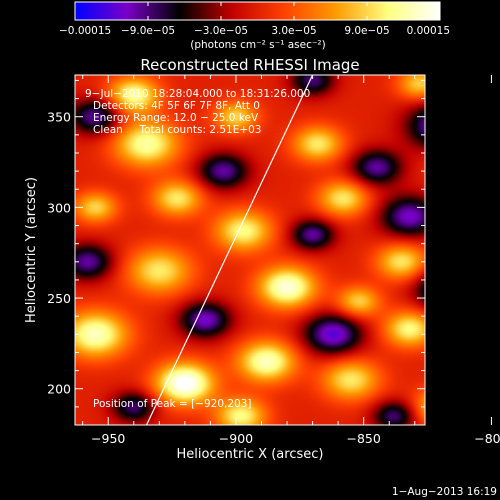  What do you see at coordinates (59, 298) in the screenshot?
I see `y-tick-label: 250` at bounding box center [59, 298].